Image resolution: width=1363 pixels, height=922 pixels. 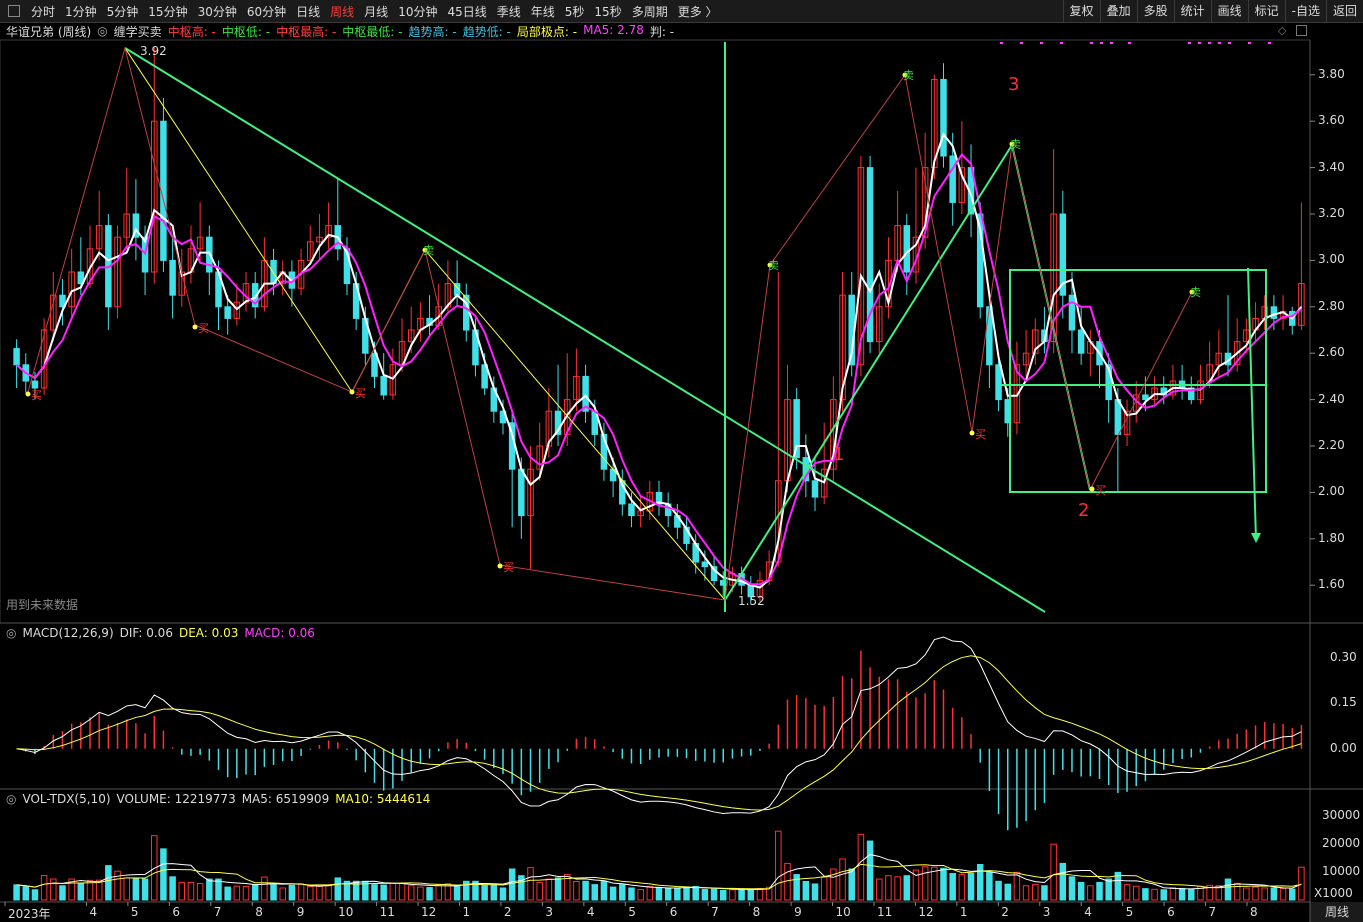 I want to click on period-tab-7: 周线, so click(x=342, y=11).